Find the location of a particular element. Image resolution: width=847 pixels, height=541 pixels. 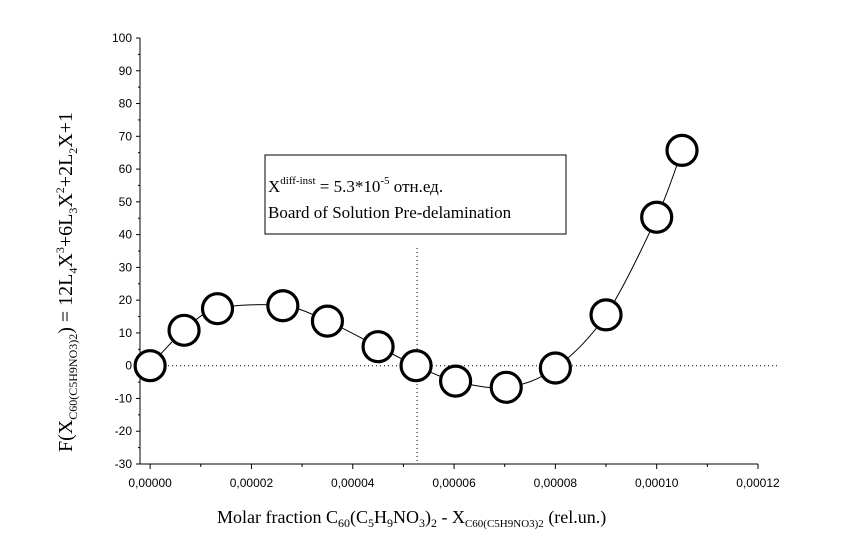

annotation-x-symbol: X is located at coordinates (274, 186).